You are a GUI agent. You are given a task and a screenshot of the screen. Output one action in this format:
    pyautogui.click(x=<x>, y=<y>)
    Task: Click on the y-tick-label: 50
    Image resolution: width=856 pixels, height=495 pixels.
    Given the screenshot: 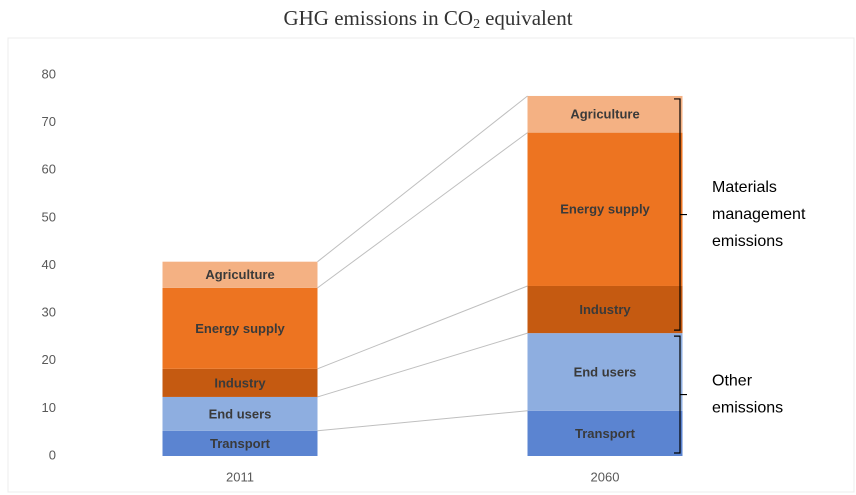 What is the action you would take?
    pyautogui.click(x=49, y=216)
    